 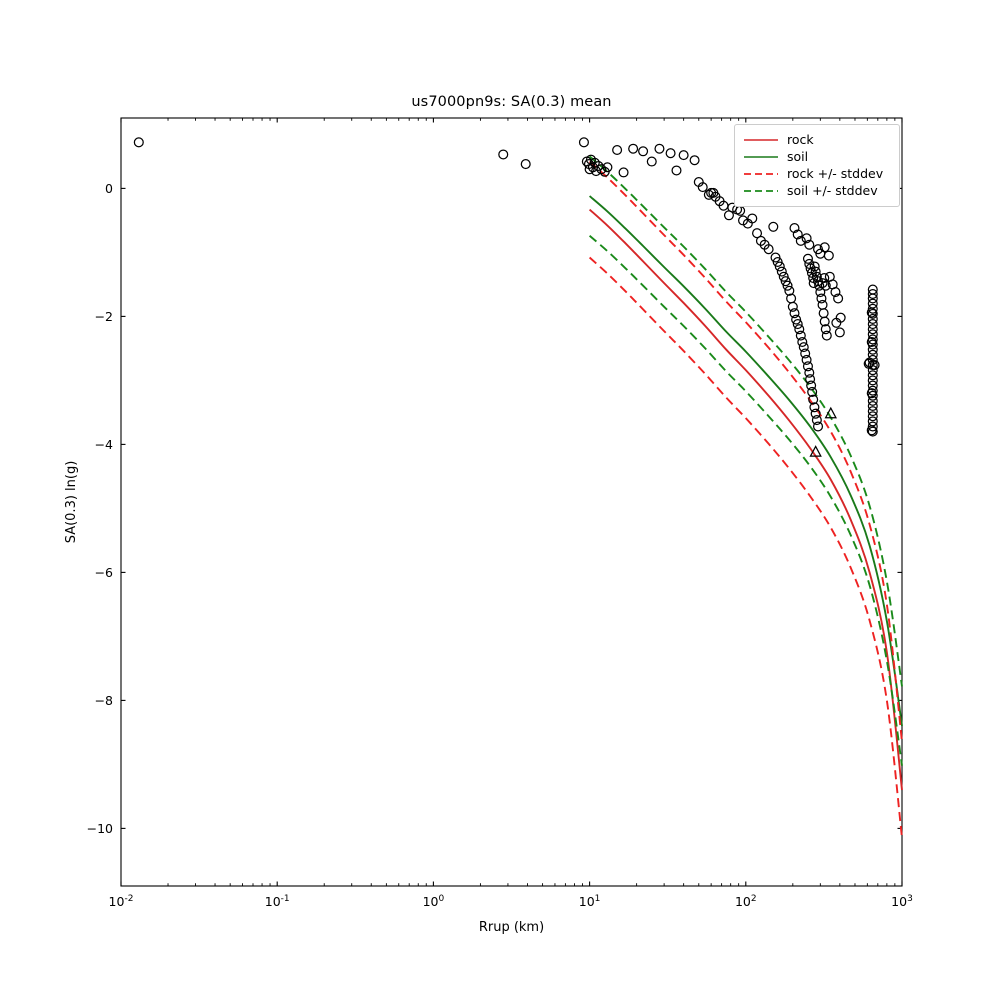 What do you see at coordinates (817, 173) in the screenshot?
I see `legend-item-rock-stddev: rock +/- stddev` at bounding box center [817, 173].